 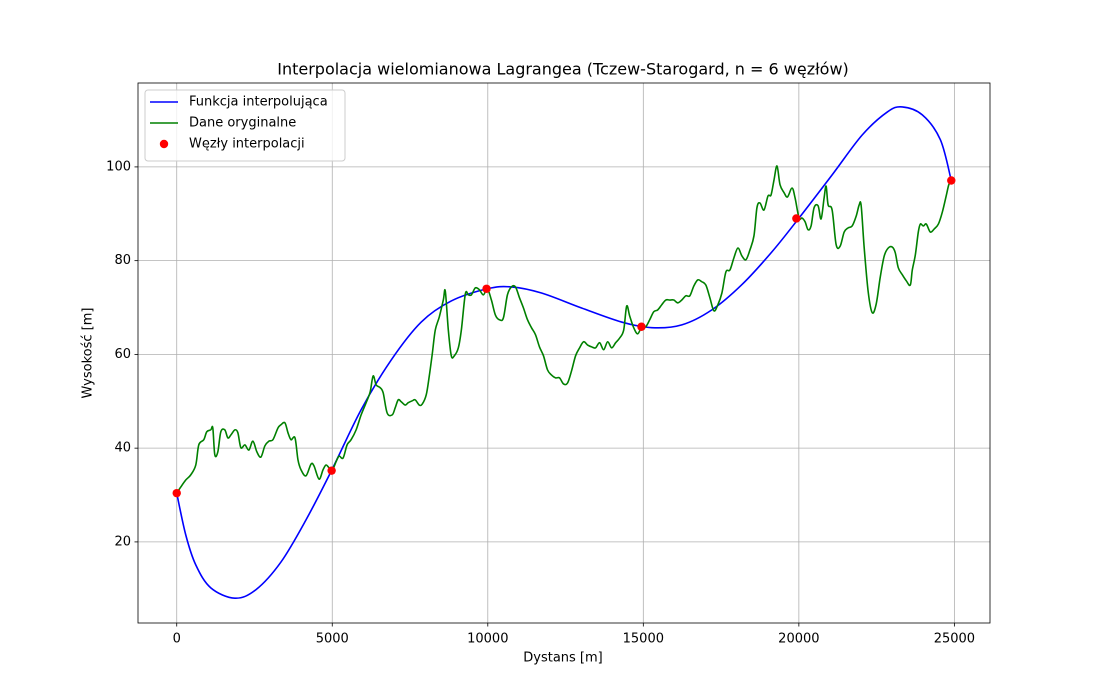 What do you see at coordinates (242, 123) in the screenshot?
I see `legend-label: Dane oryginalne` at bounding box center [242, 123].